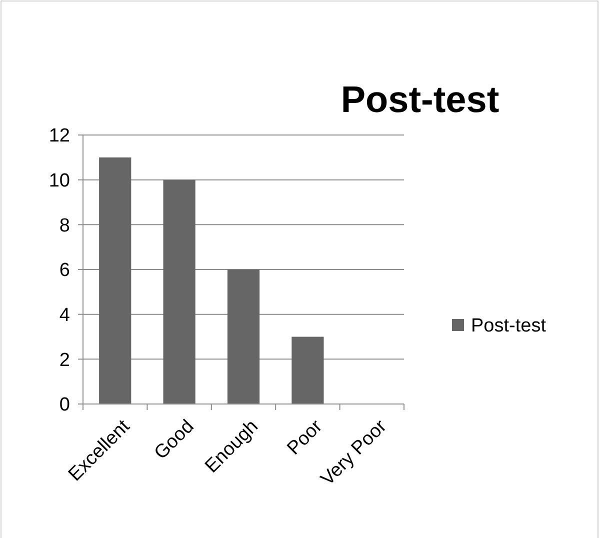  What do you see at coordinates (64, 271) in the screenshot?
I see `y-tick-label: 6` at bounding box center [64, 271].